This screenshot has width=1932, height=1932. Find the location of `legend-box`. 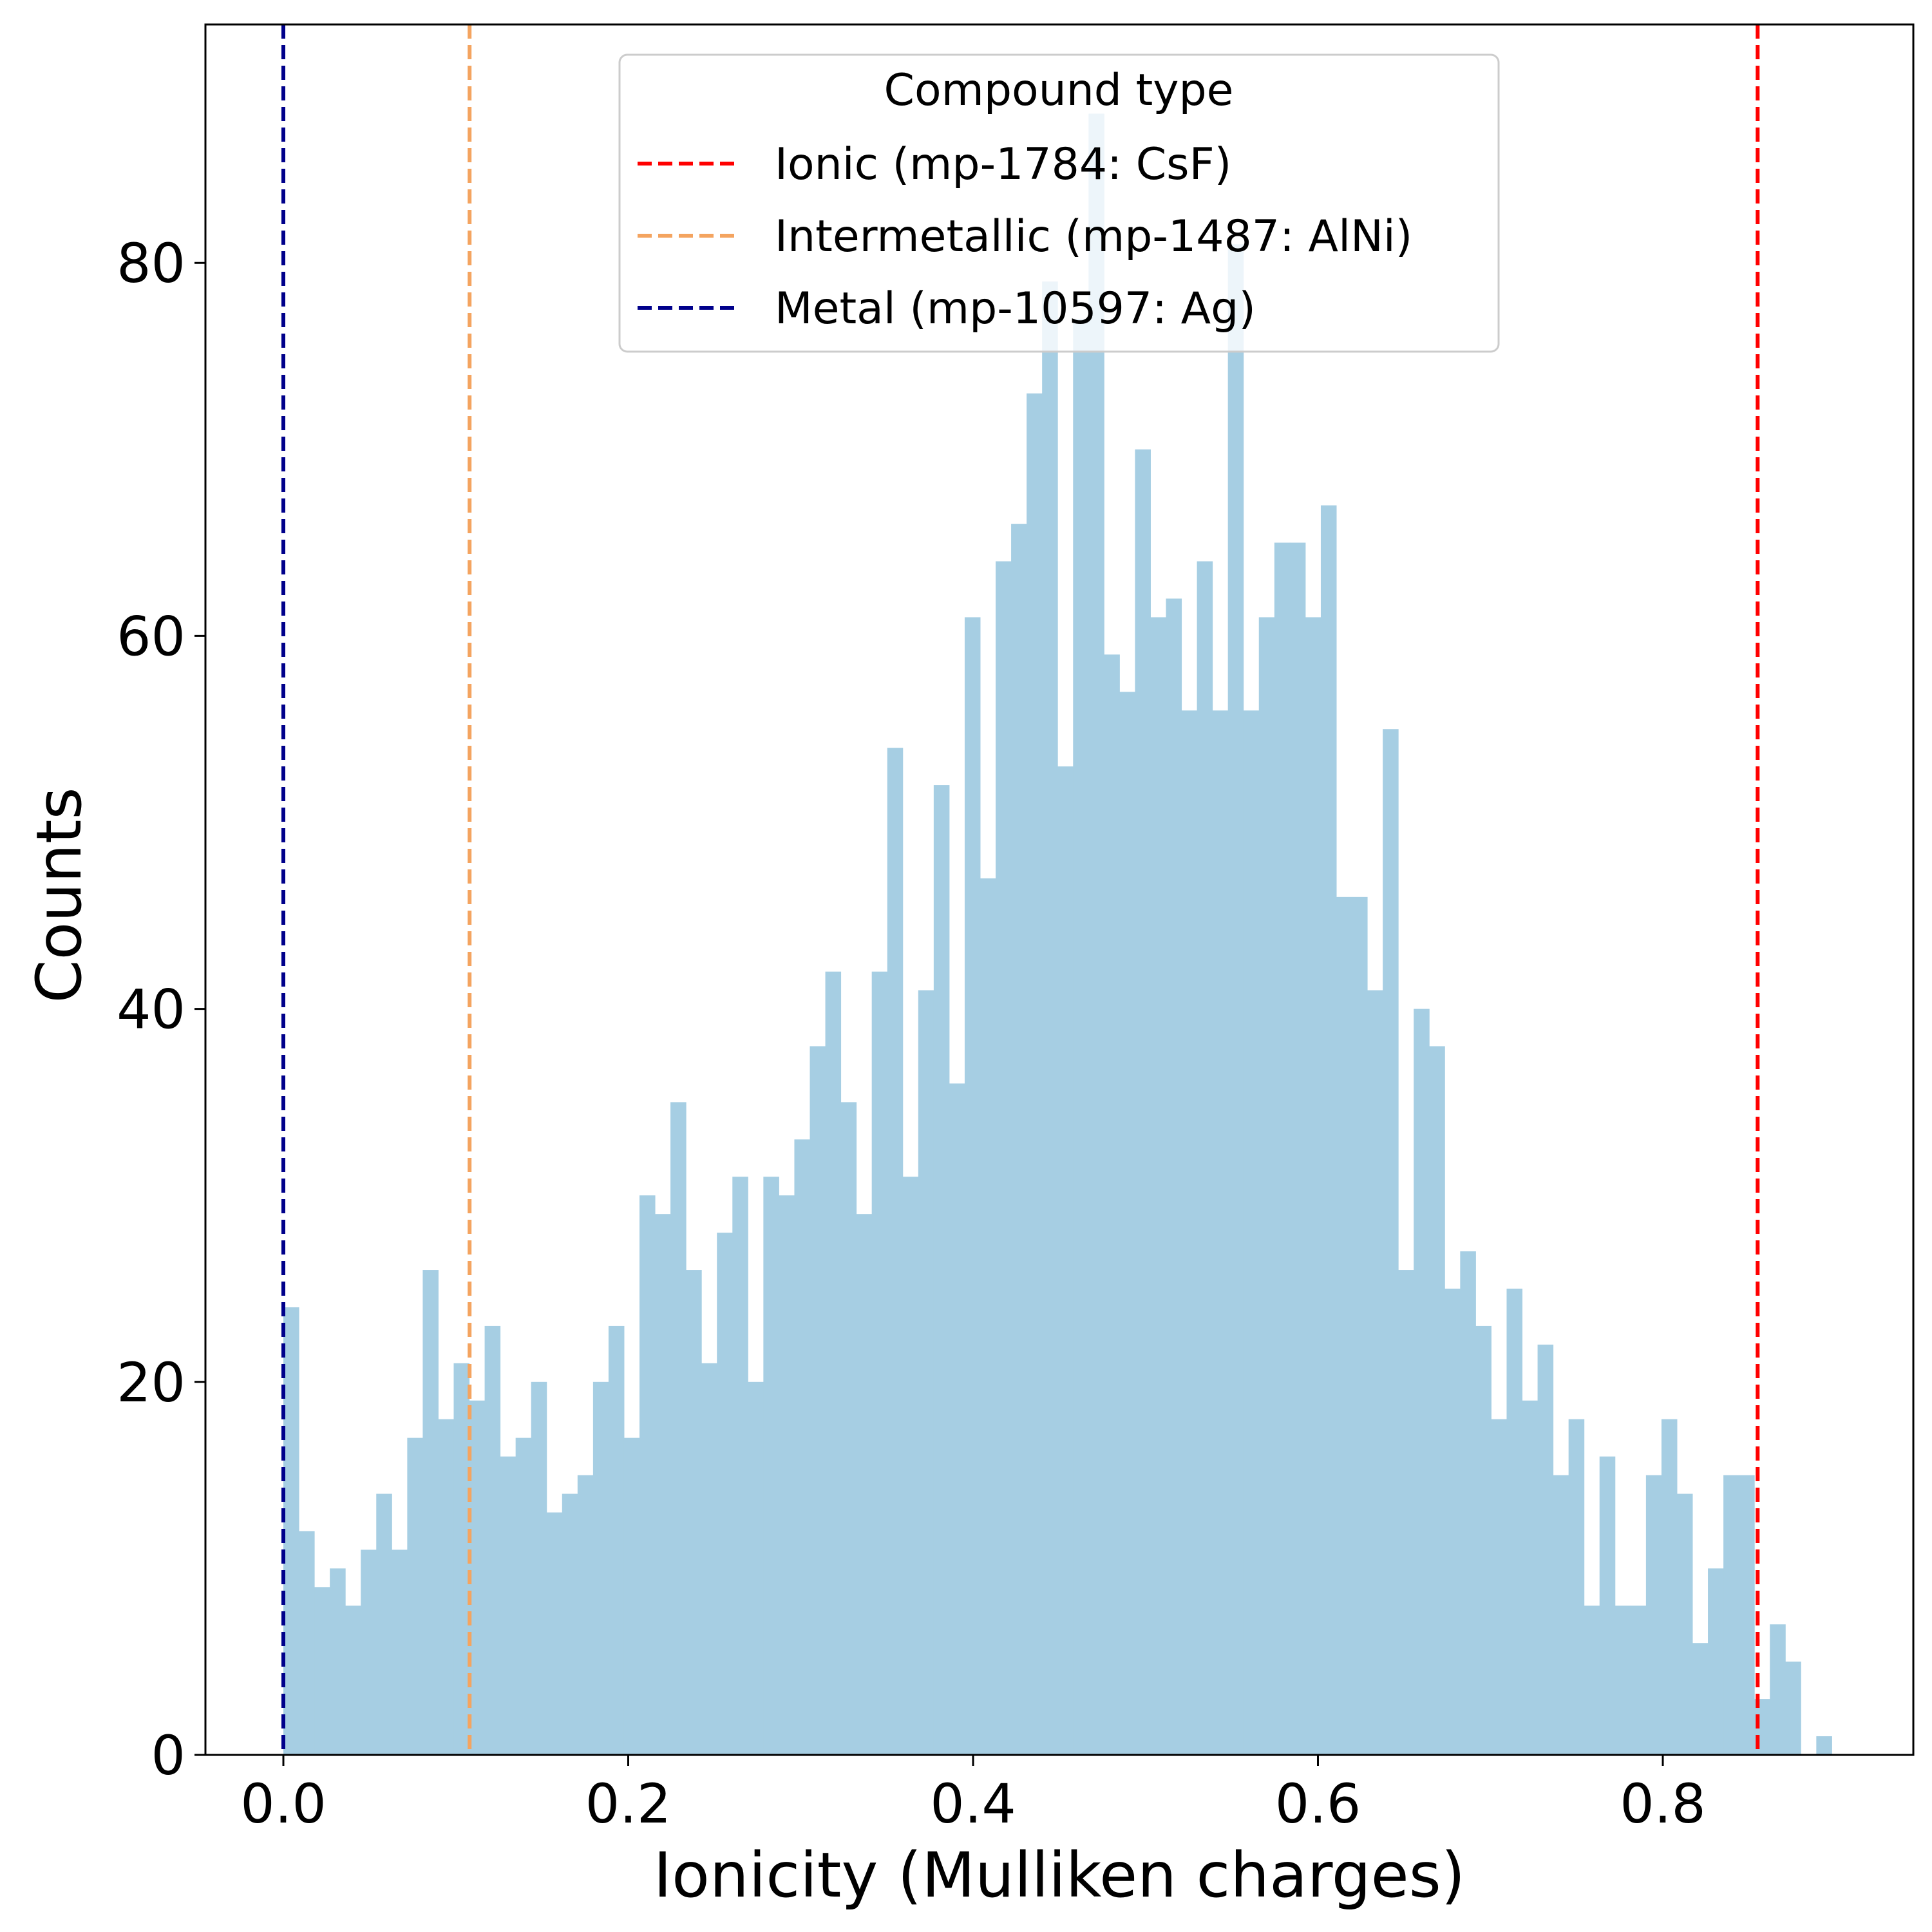

legend-box is located at coordinates (1059, 203).